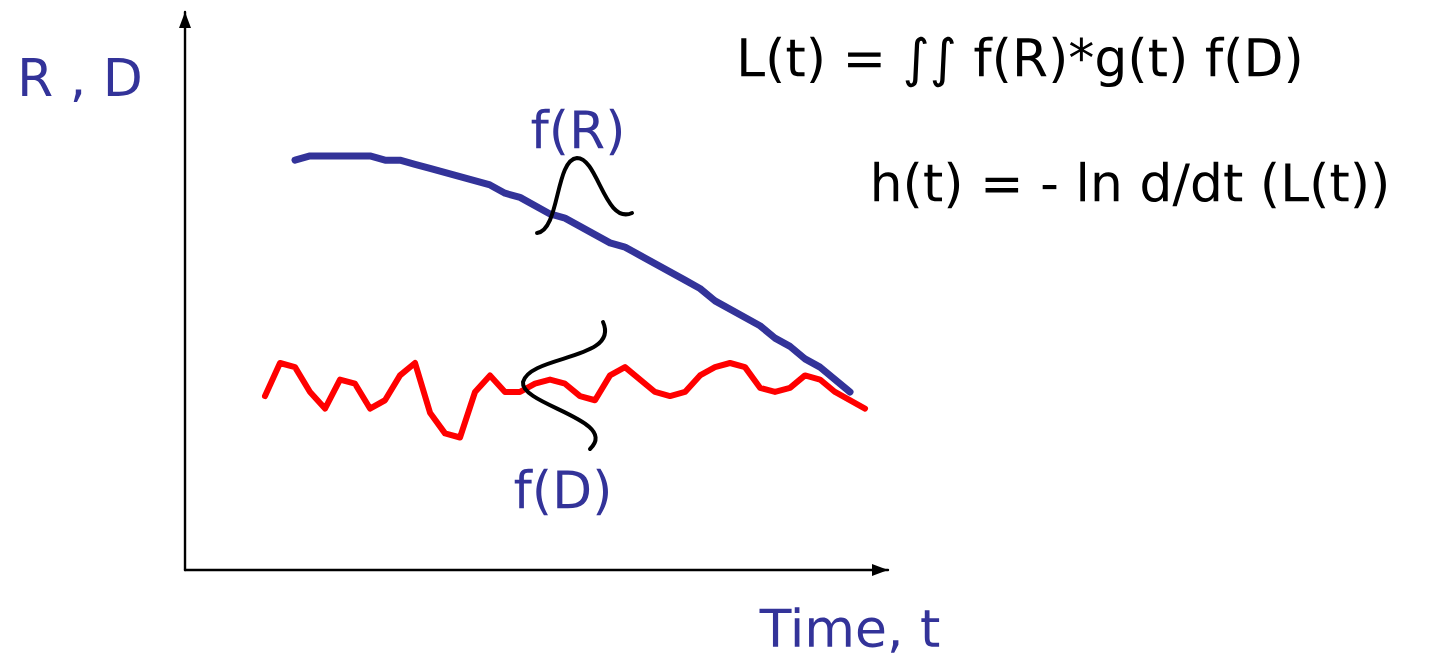  What do you see at coordinates (81, 80) in the screenshot?
I see `y-axis-title: R , D` at bounding box center [81, 80].